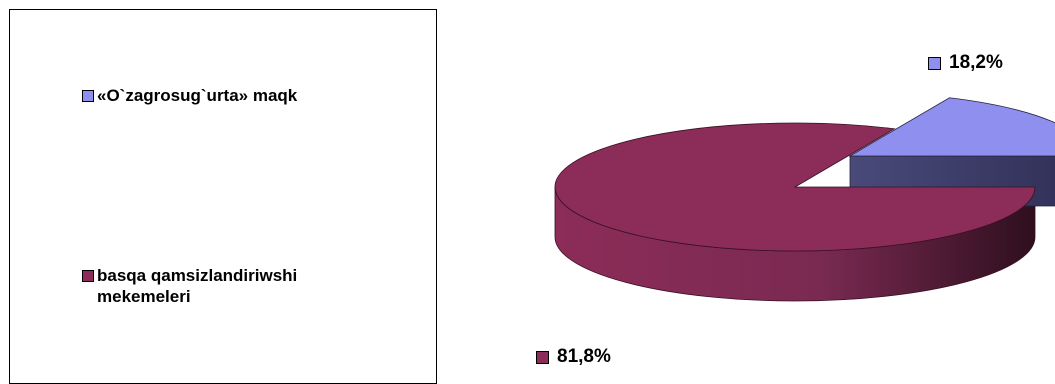 The height and width of the screenshot is (384, 1055). I want to click on legend-item-ozagrosugurta: «O`zagrosug`urta» maqk, so click(189, 95).